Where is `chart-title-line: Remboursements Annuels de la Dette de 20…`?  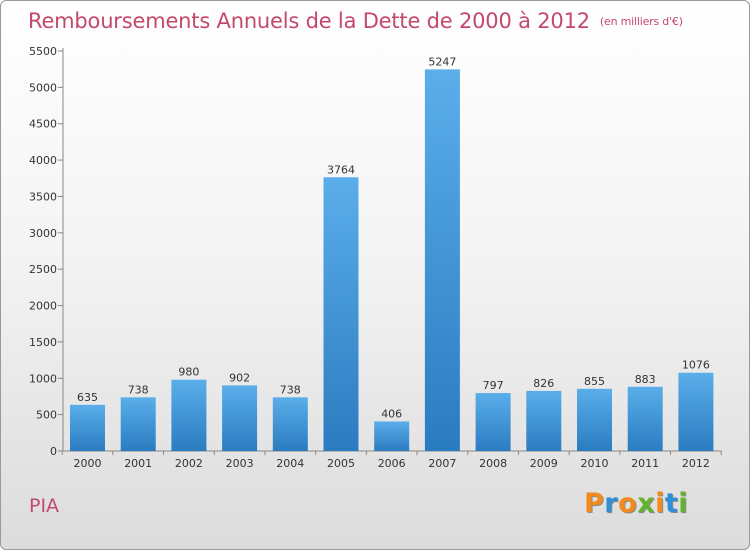
chart-title-line: Remboursements Annuels de la Dette de 20… is located at coordinates (355, 21).